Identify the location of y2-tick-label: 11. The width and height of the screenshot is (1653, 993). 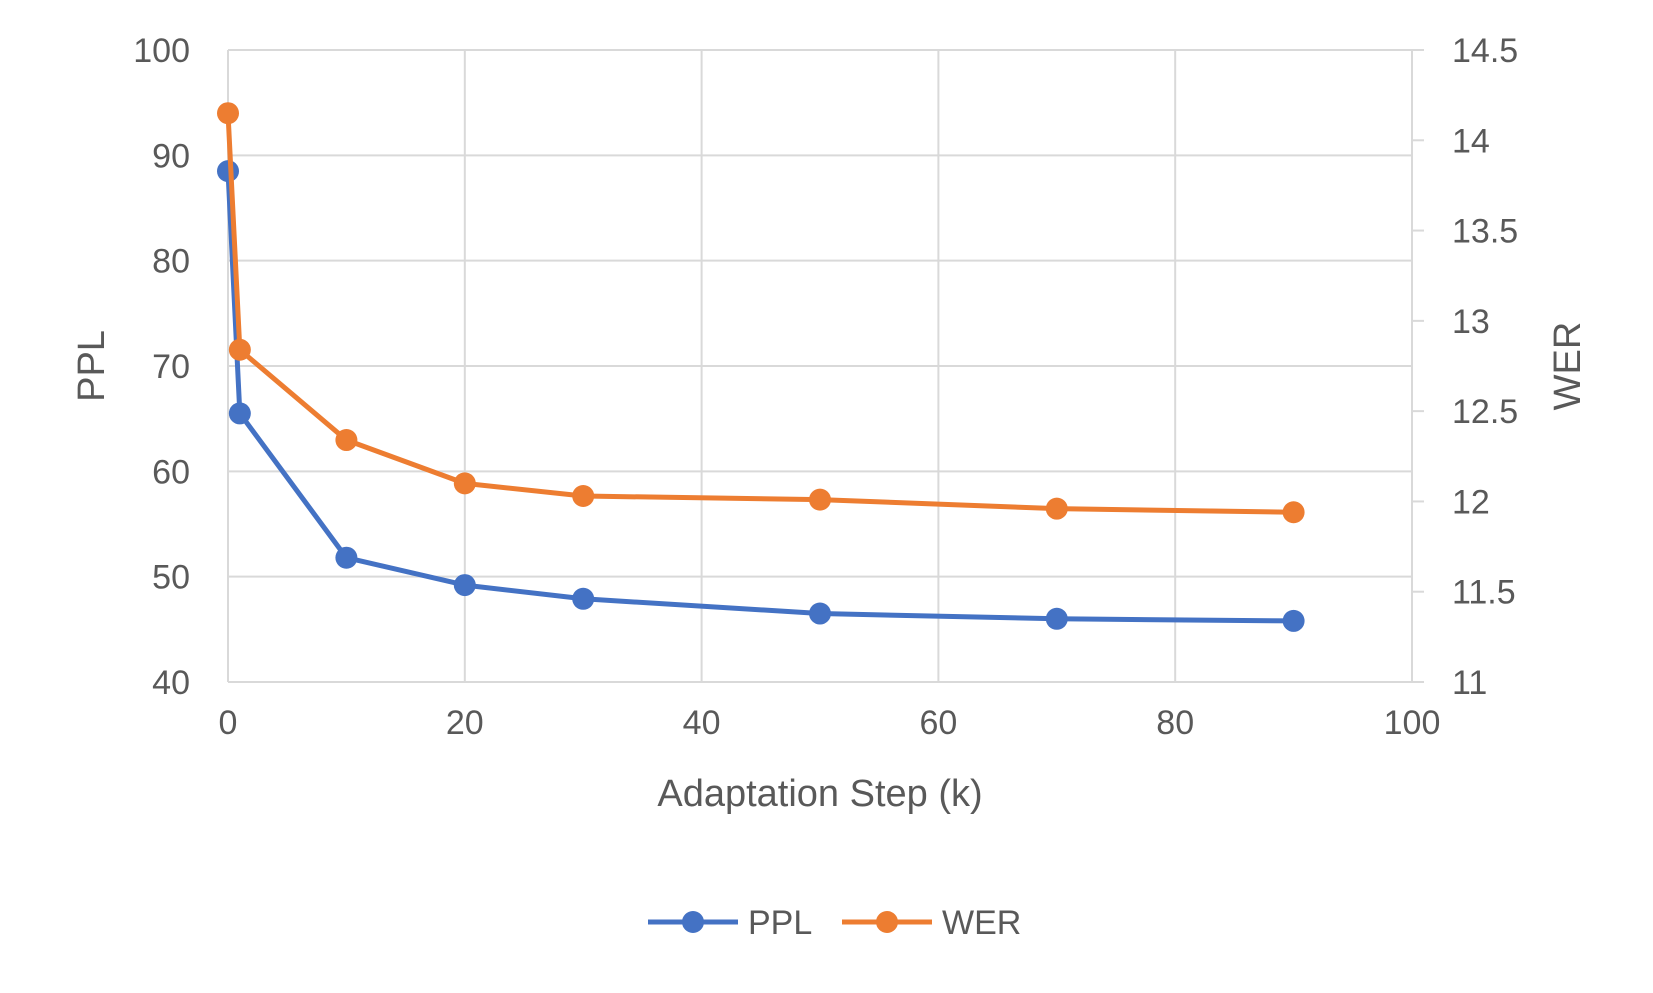
(1469, 683).